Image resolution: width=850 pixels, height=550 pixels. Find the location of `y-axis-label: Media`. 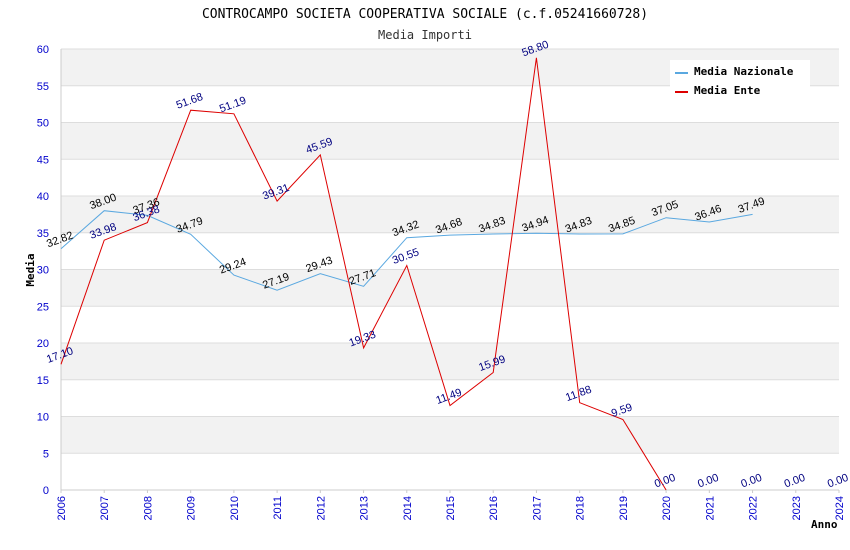

y-axis-label: Media is located at coordinates (30, 269).